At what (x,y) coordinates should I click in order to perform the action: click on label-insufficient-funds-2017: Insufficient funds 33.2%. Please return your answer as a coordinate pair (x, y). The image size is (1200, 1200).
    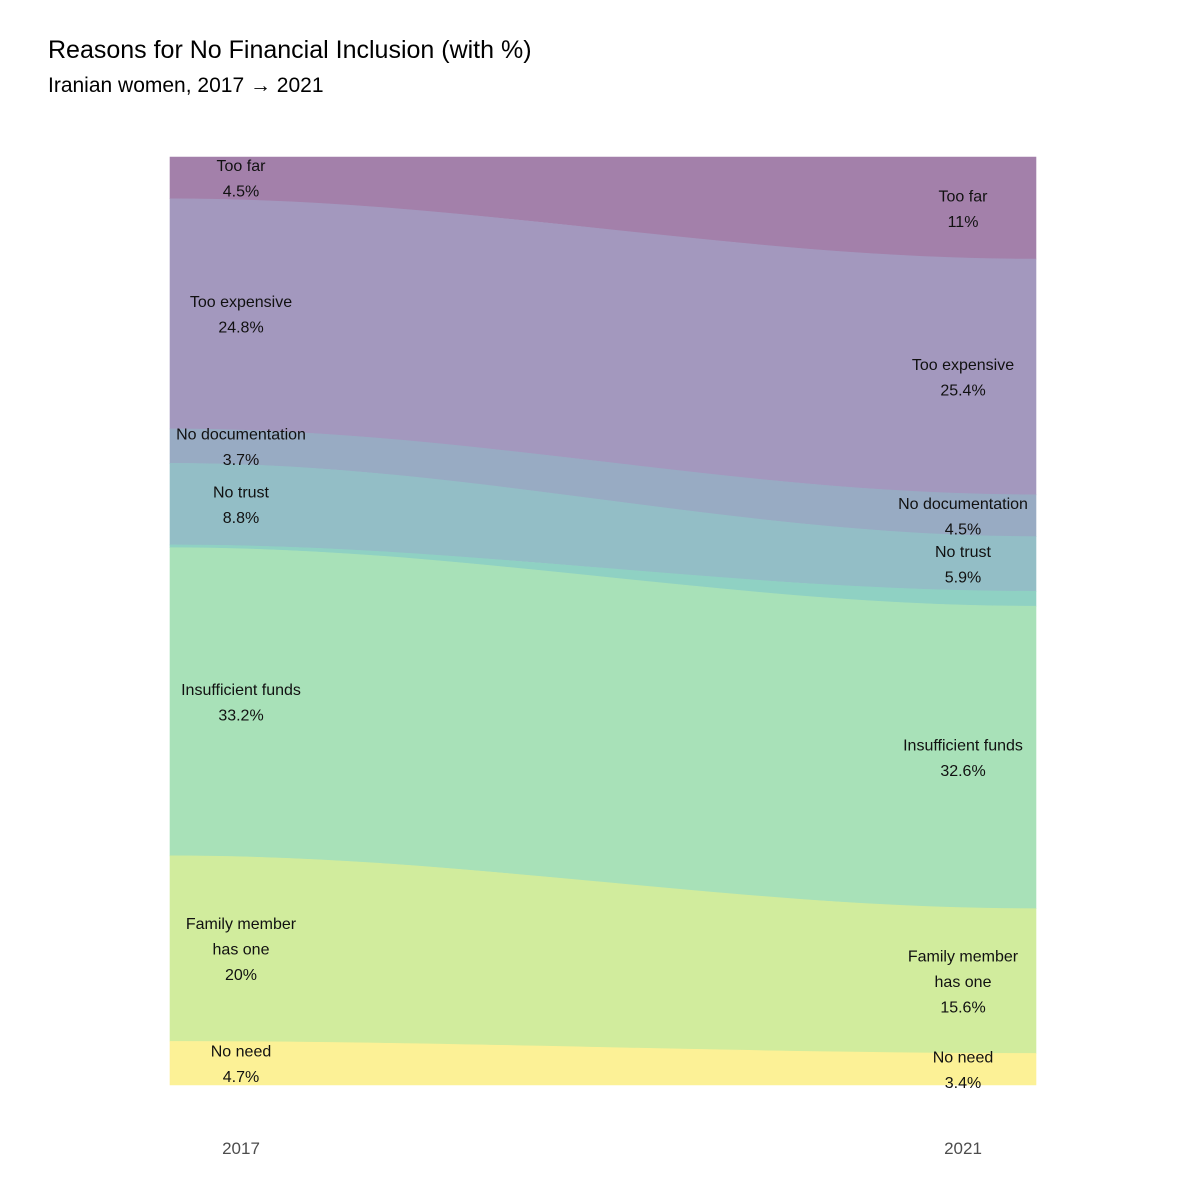
    Looking at the image, I should click on (241, 703).